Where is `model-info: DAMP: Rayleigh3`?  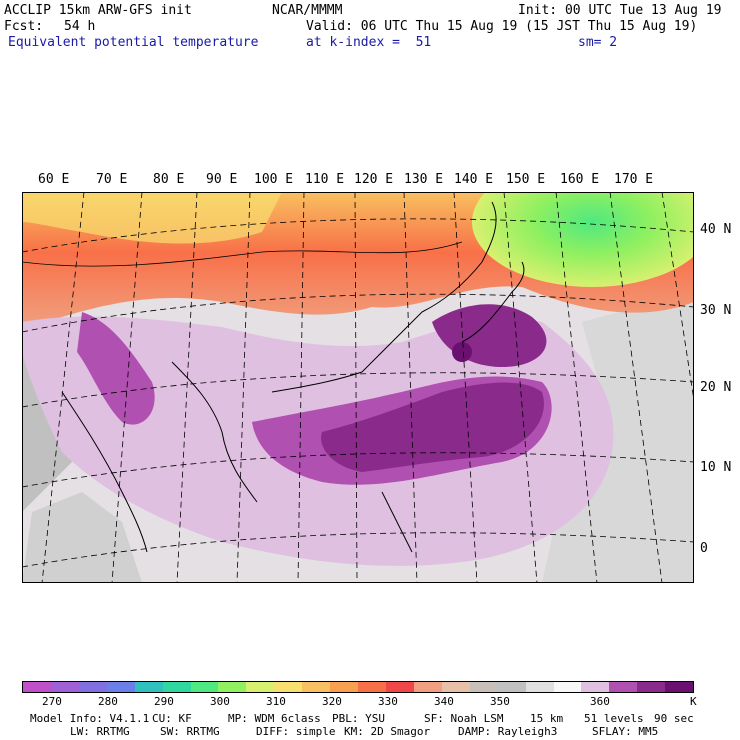
model-info: DAMP: Rayleigh3 is located at coordinates (508, 731).